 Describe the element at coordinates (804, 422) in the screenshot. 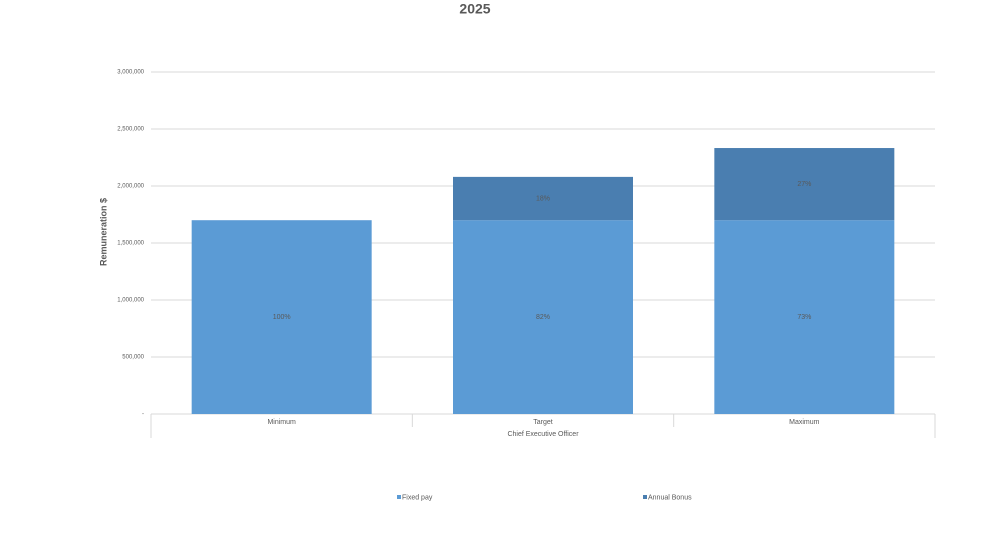

I see `x-tick-label: Maximum` at that location.